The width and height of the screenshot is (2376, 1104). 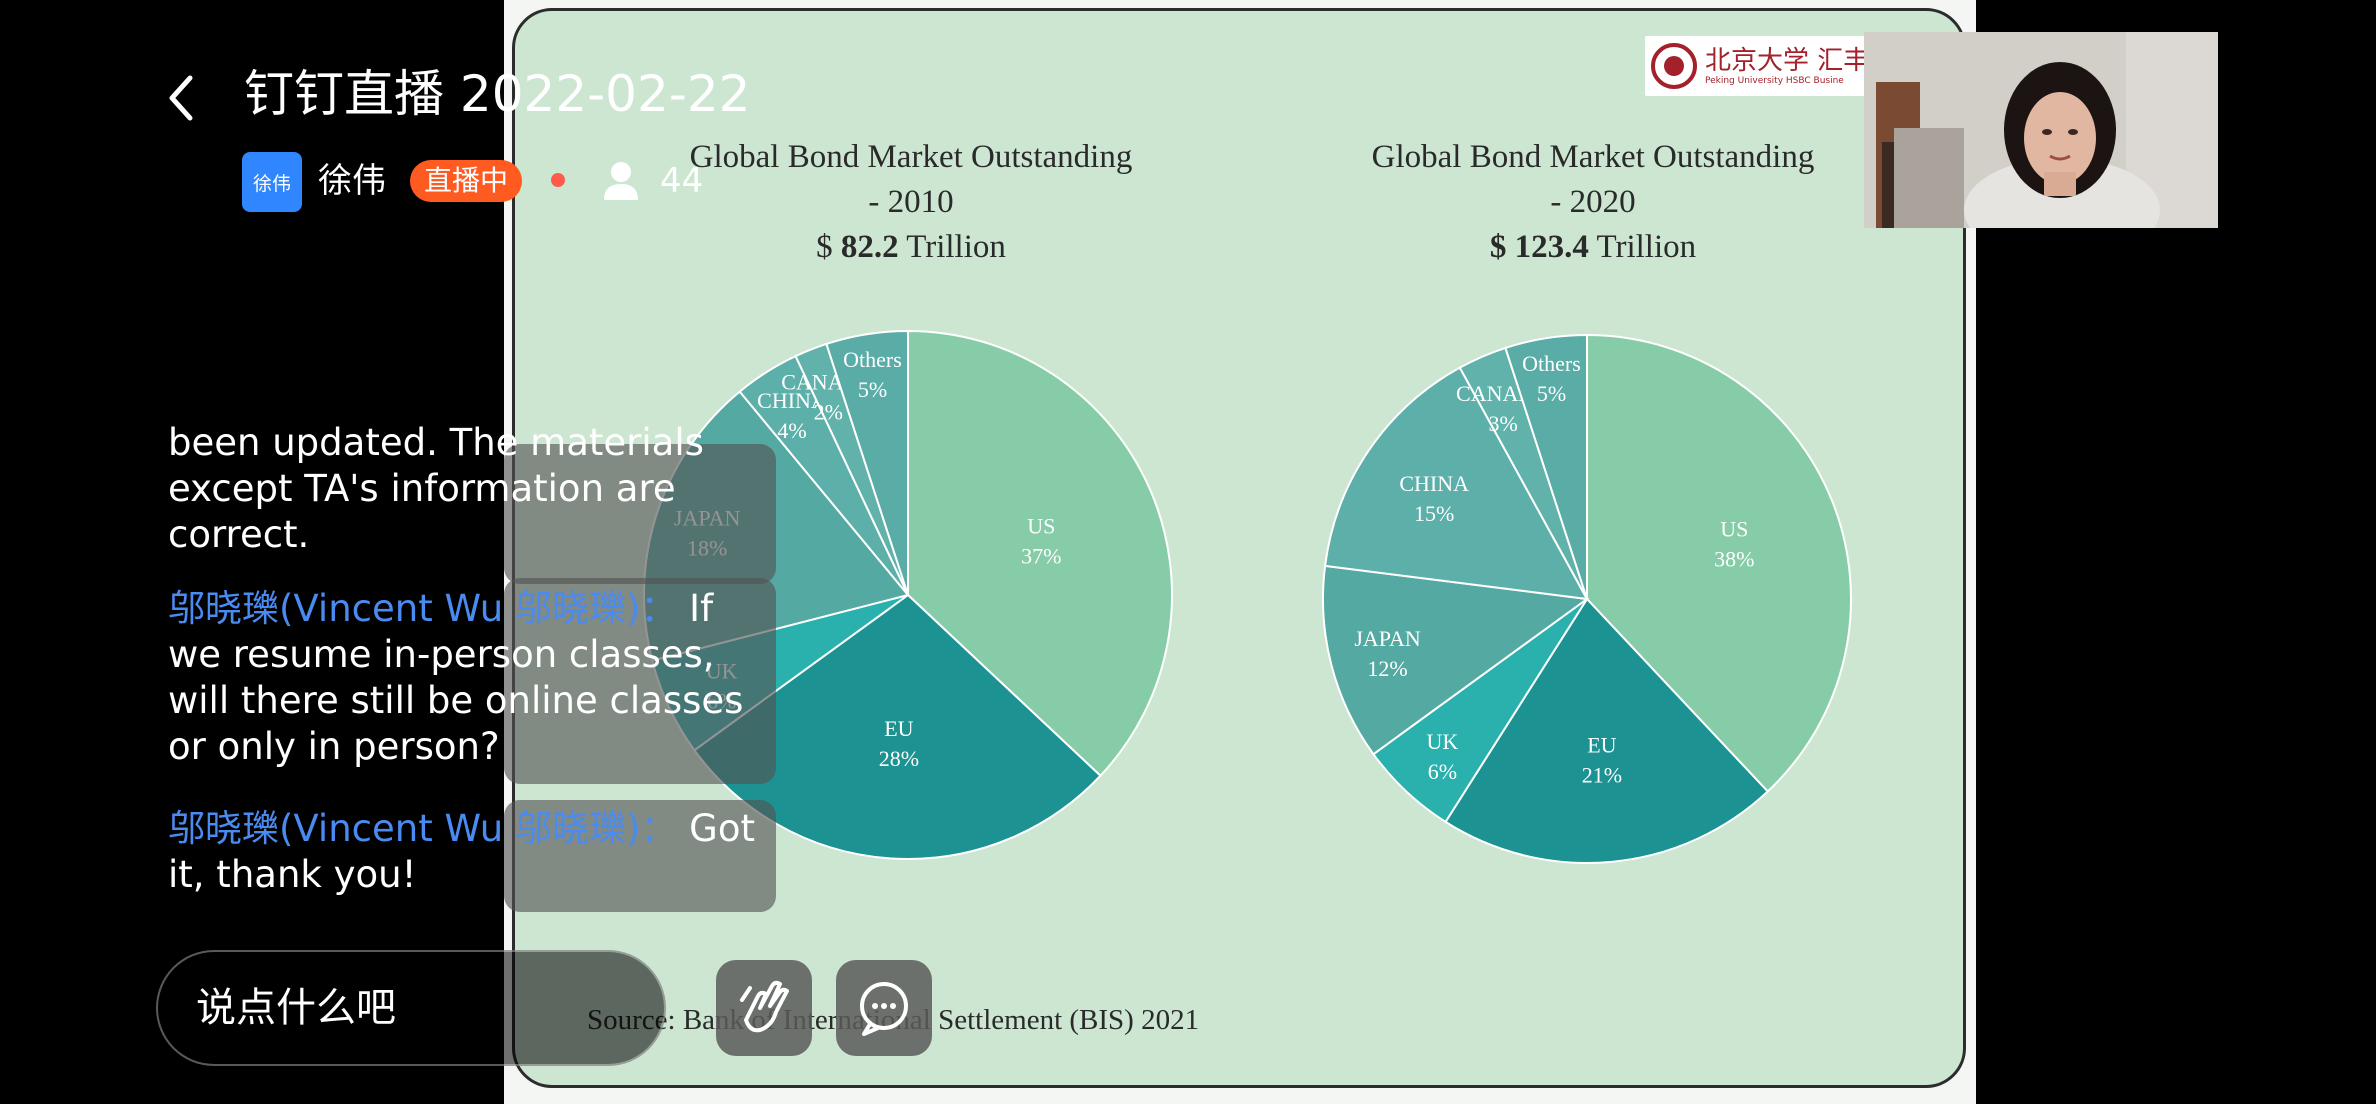 I want to click on slice-percent: 3%, so click(x=1502, y=423).